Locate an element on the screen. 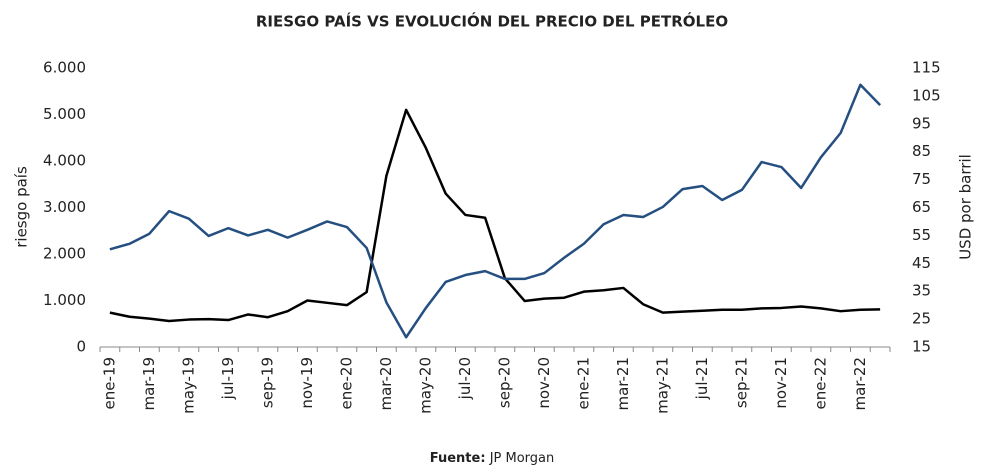 The image size is (984, 468). y-tick-label: 6.000 is located at coordinates (64, 68).